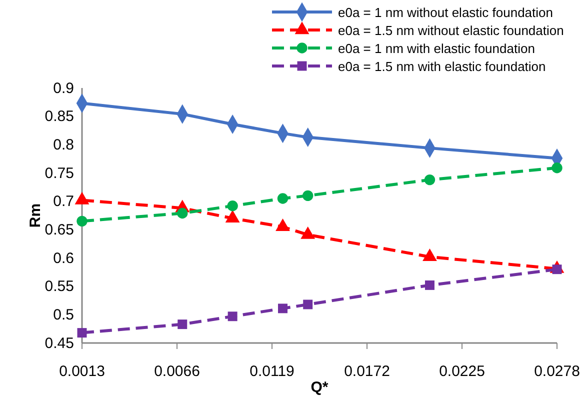 Image resolution: width=584 pixels, height=401 pixels. What do you see at coordinates (59, 117) in the screenshot?
I see `y-tick-label: 0.85` at bounding box center [59, 117].